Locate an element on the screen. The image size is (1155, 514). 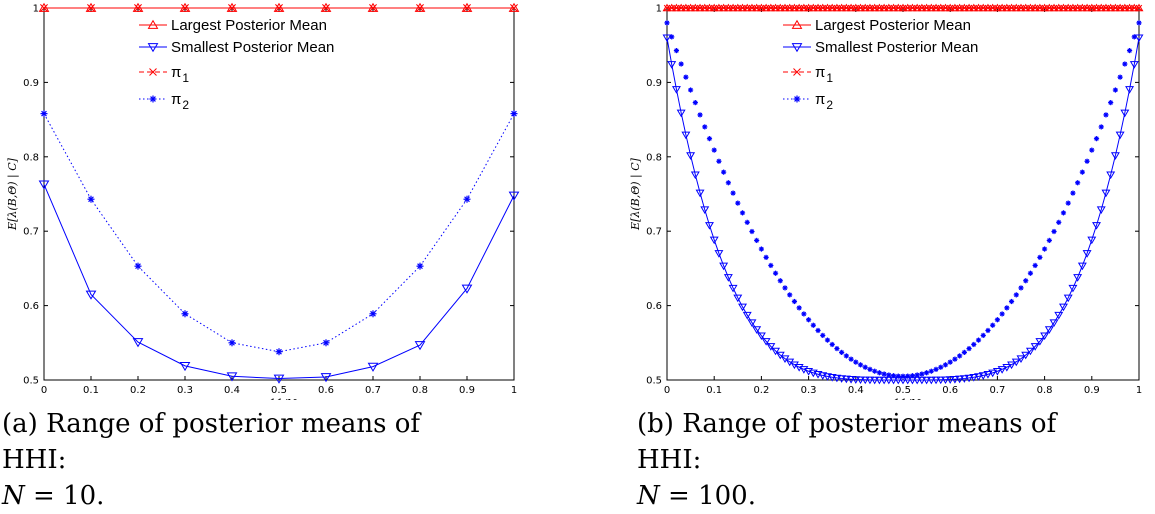
legend-pi1-subscript: 1 is located at coordinates (185, 78).